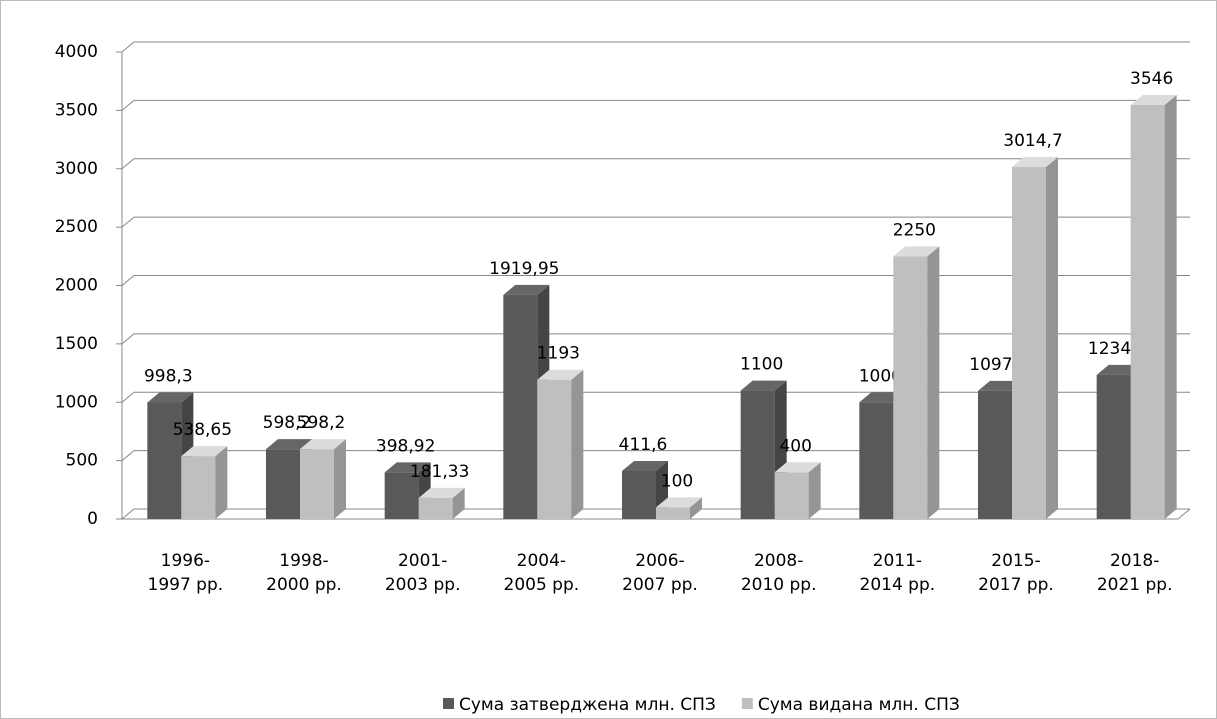 The image size is (1217, 719). What do you see at coordinates (76, 286) in the screenshot?
I see `y-tick-label: 2000` at bounding box center [76, 286].